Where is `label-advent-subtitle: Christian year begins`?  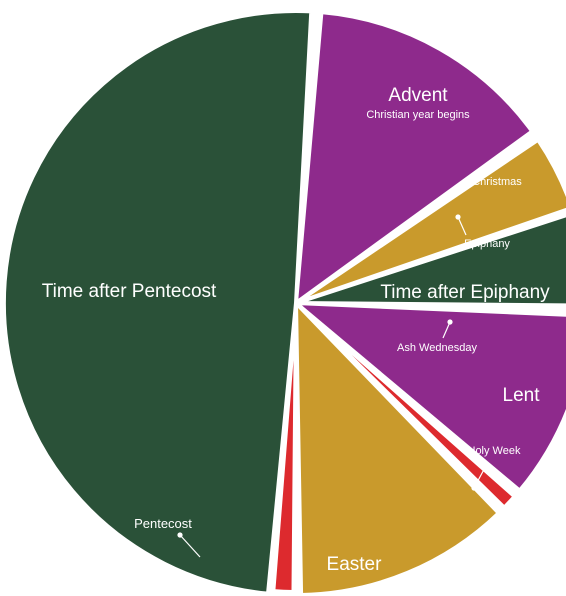
label-advent-subtitle: Christian year begins is located at coordinates (418, 115).